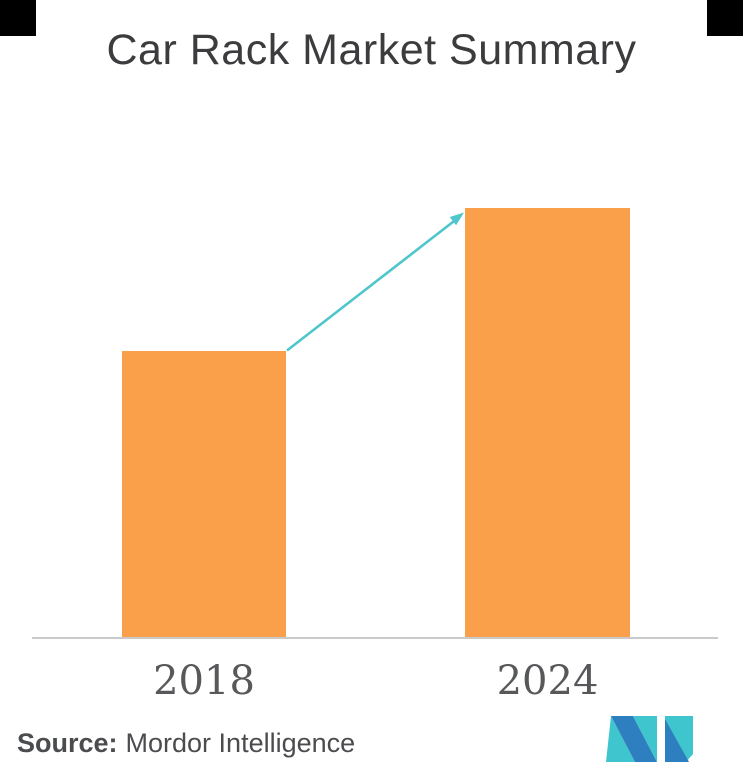  What do you see at coordinates (370, 286) in the screenshot?
I see `growth-arrow-line` at bounding box center [370, 286].